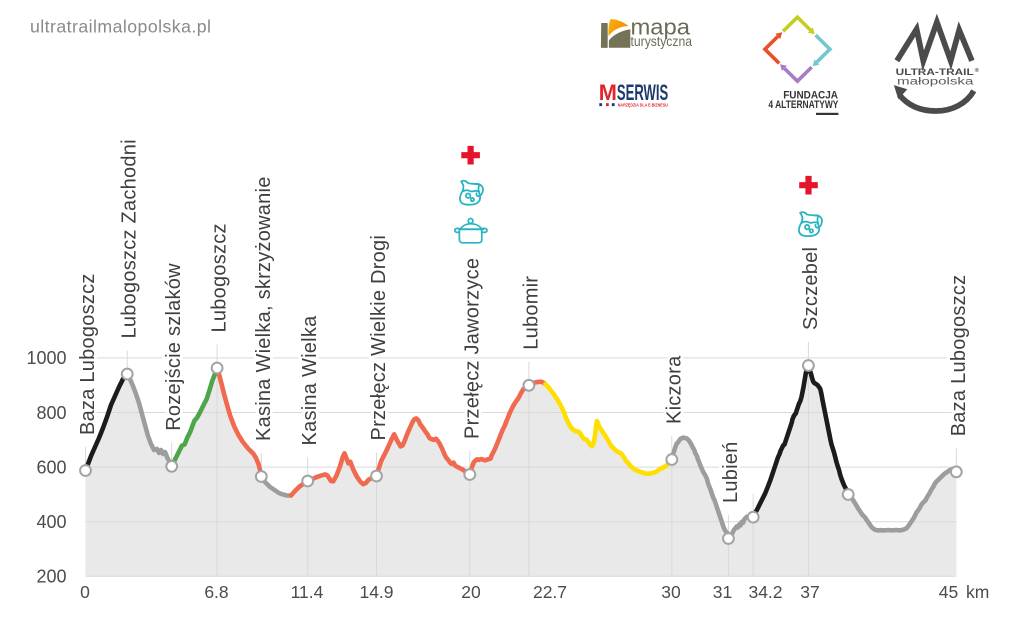 This screenshot has height=617, width=1024. What do you see at coordinates (51, 413) in the screenshot?
I see `svg-text: 800` at bounding box center [51, 413].